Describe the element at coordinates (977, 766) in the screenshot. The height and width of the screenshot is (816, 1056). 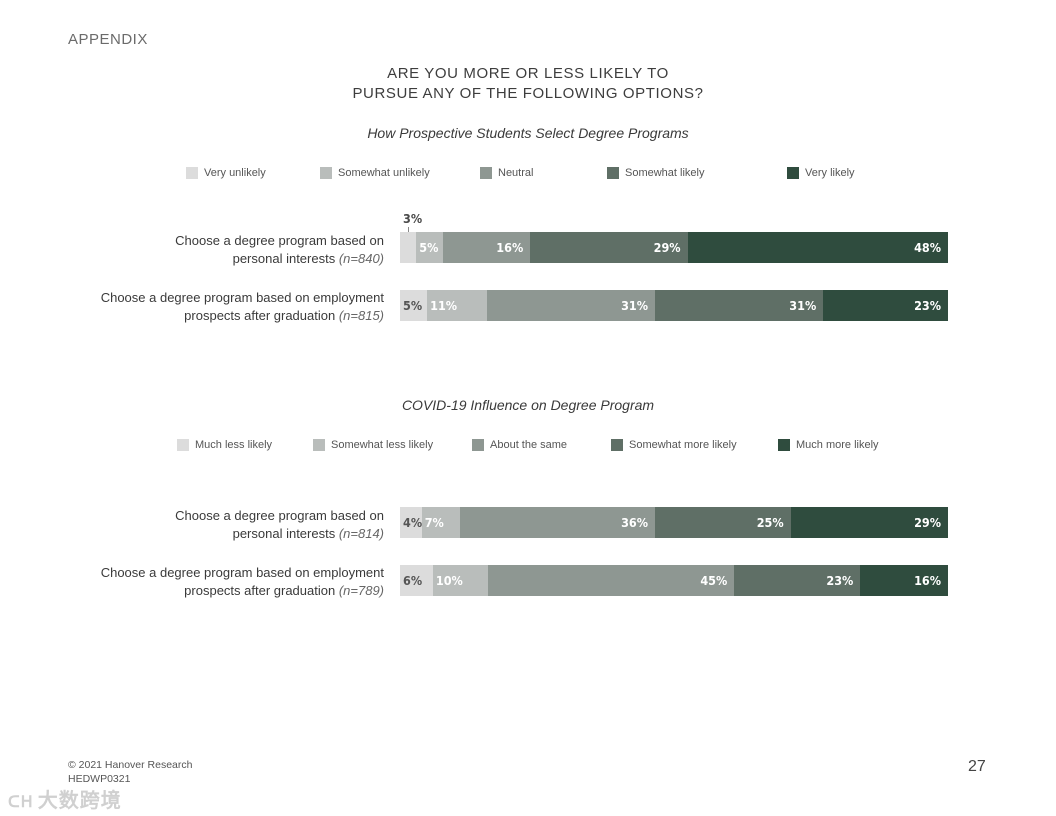
I see `page-number: 27` at that location.